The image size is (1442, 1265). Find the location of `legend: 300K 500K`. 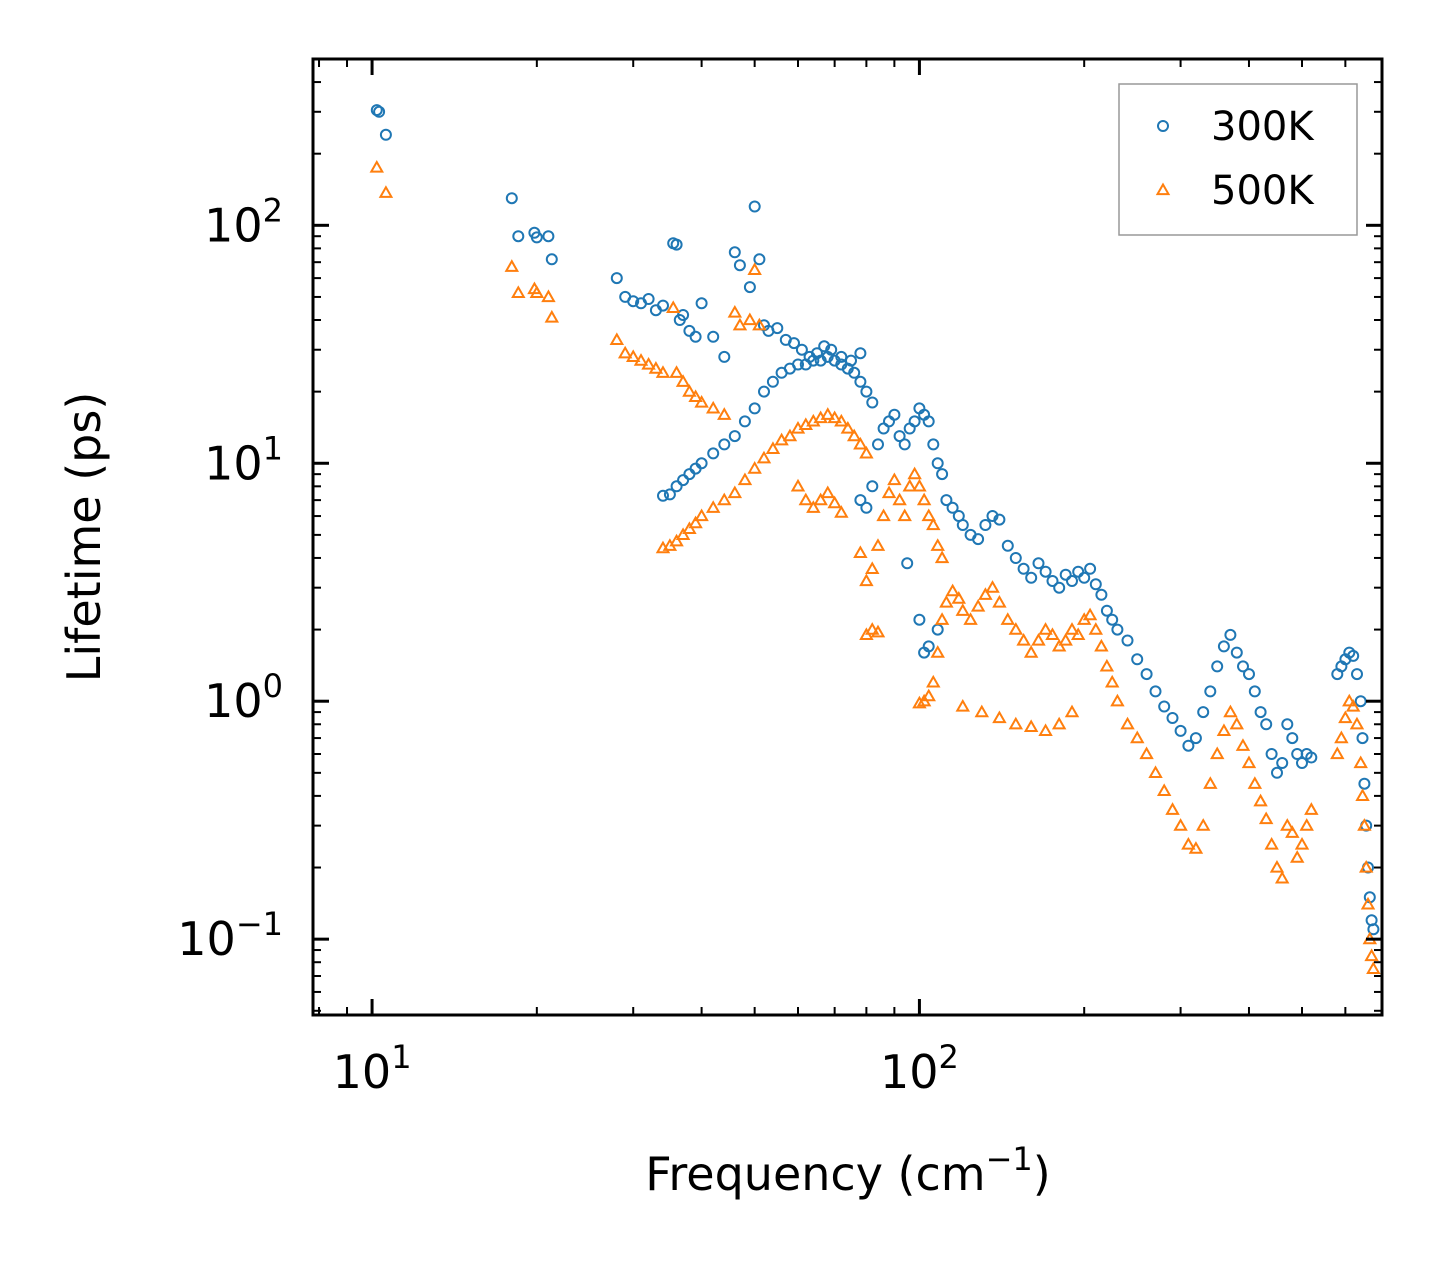

legend: 300K 500K is located at coordinates (1238, 159).